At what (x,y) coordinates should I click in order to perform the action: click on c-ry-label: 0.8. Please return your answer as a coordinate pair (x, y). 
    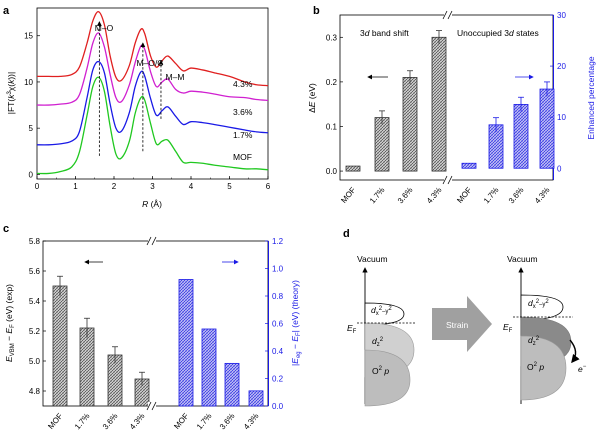
    Looking at the image, I should click on (278, 296).